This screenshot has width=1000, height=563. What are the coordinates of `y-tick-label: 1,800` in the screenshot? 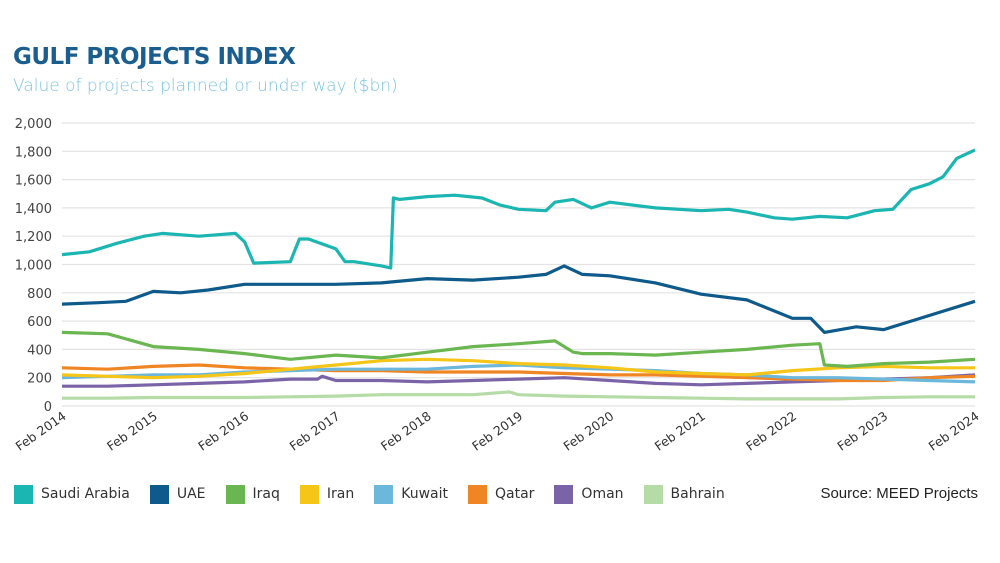 It's located at (33, 152).